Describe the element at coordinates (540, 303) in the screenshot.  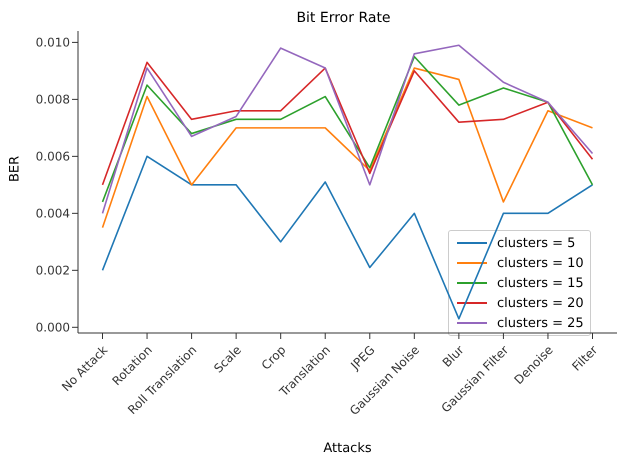
I see `legend-label: clusters = 20` at that location.